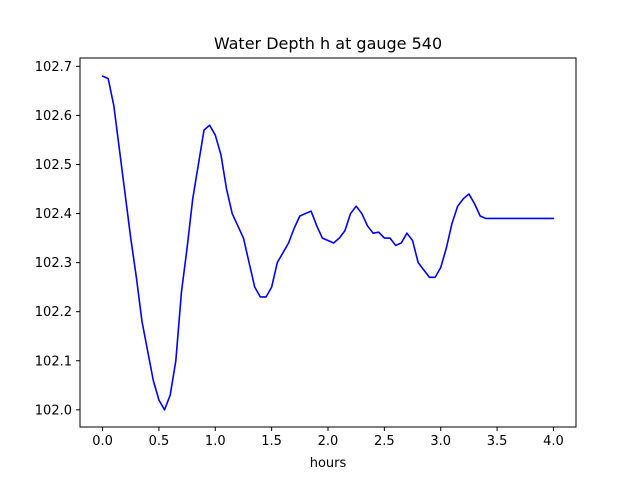 This screenshot has width=640, height=480. Describe the element at coordinates (53, 410) in the screenshot. I see `y-tick-label: 102.0` at that location.